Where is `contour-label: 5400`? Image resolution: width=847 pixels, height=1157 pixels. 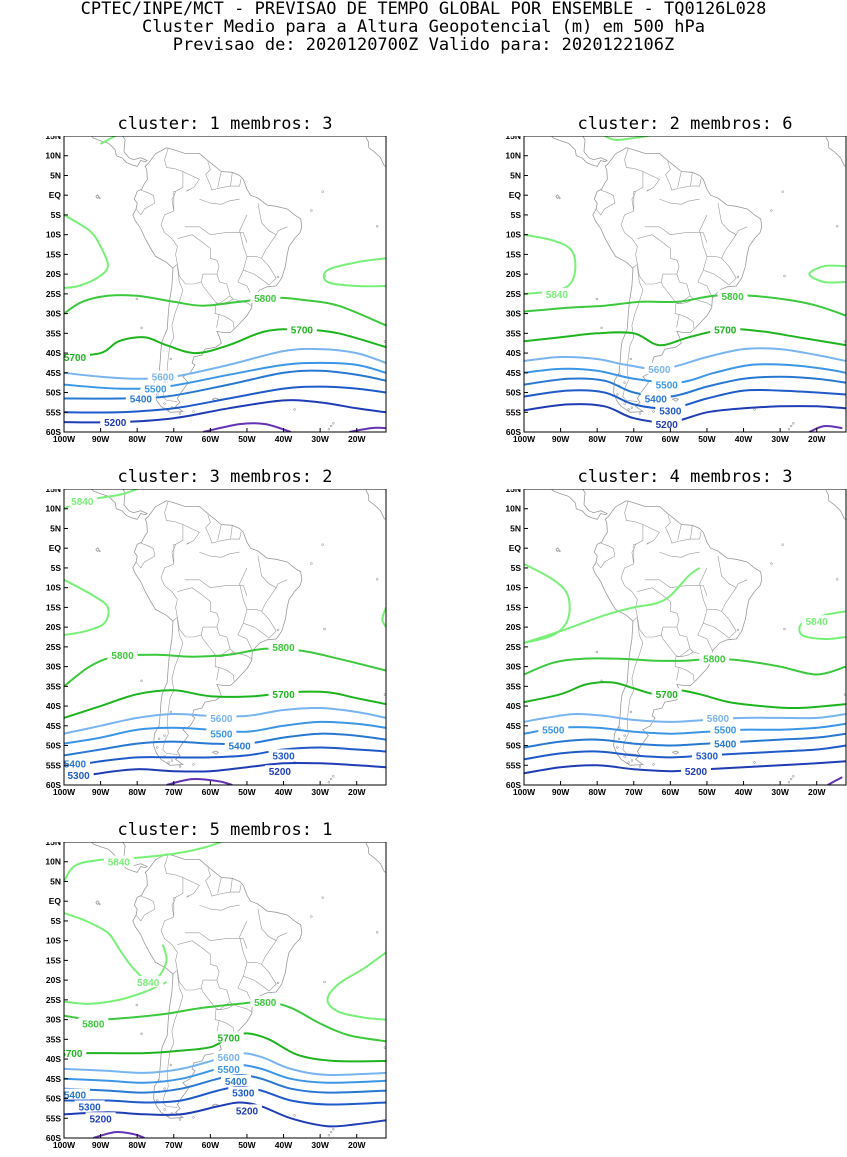 contour-label: 5400 is located at coordinates (75, 764).